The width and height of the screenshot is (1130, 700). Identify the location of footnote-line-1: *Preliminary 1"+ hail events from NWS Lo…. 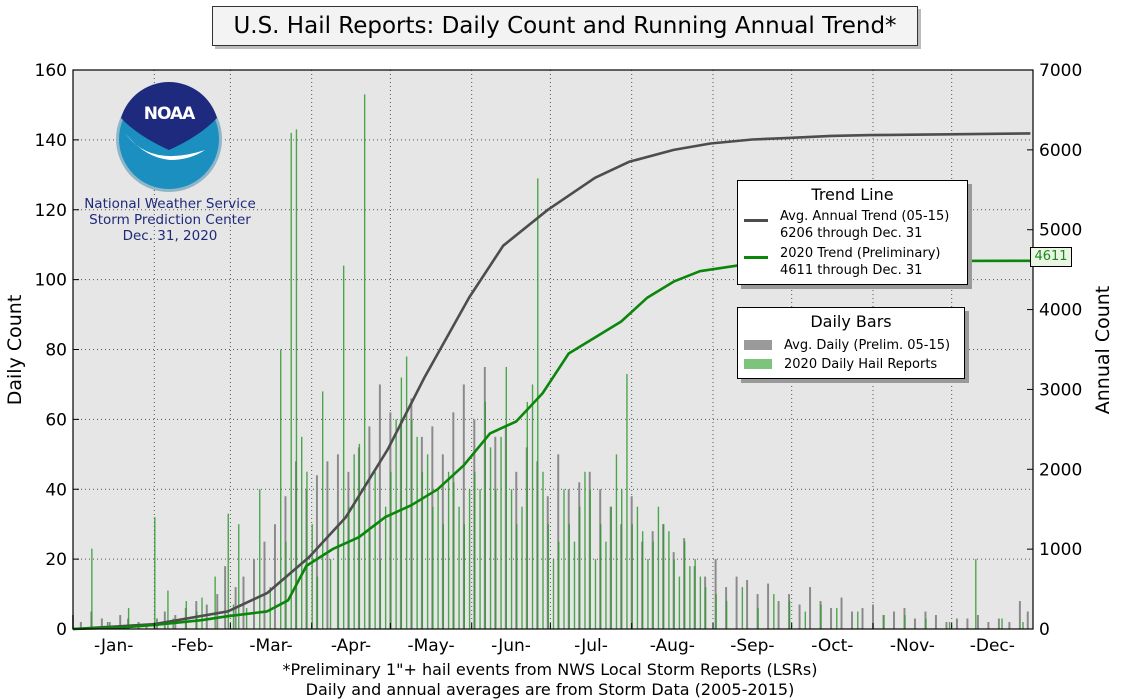
(550, 669).